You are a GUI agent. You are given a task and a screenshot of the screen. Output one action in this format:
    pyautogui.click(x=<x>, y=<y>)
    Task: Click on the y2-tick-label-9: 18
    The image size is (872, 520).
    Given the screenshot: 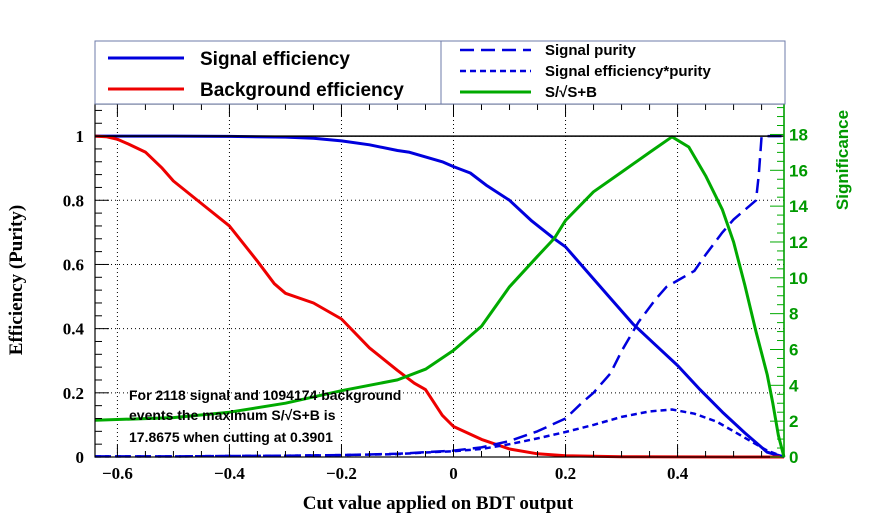 What is the action you would take?
    pyautogui.click(x=798, y=134)
    